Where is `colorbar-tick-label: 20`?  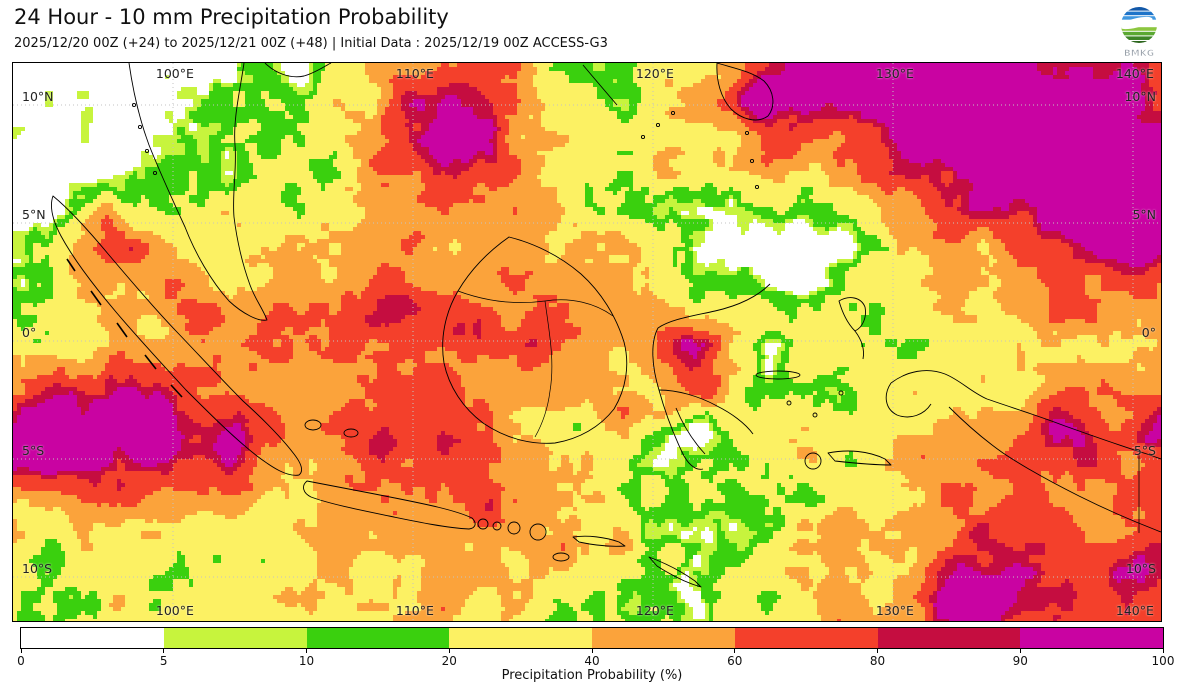
colorbar-tick-label: 20 is located at coordinates (449, 661).